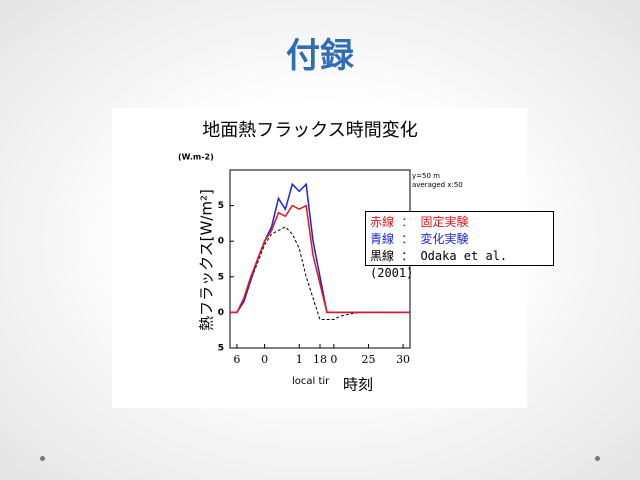 This screenshot has width=640, height=480. What do you see at coordinates (437, 185) in the screenshot?
I see `annotation: averaged x:50` at bounding box center [437, 185].